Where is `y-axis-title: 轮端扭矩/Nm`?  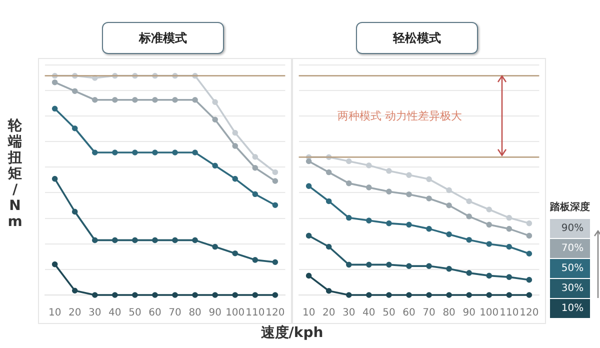
y-axis-title: 轮端扭矩/Nm is located at coordinates (15, 174).